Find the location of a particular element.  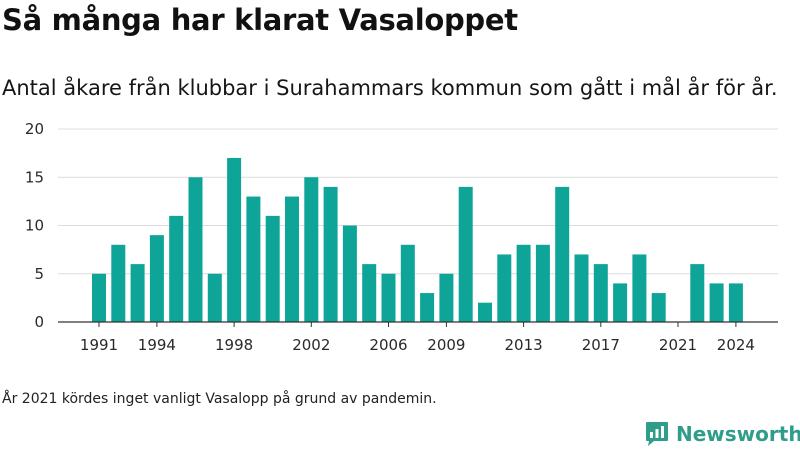

y-tick-label: 10 is located at coordinates (34, 226).